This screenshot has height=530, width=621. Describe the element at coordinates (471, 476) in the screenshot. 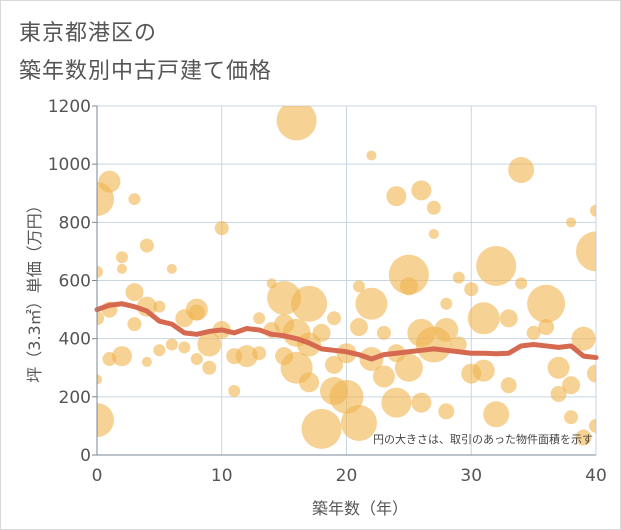

I see `x-tick-label: 30` at that location.